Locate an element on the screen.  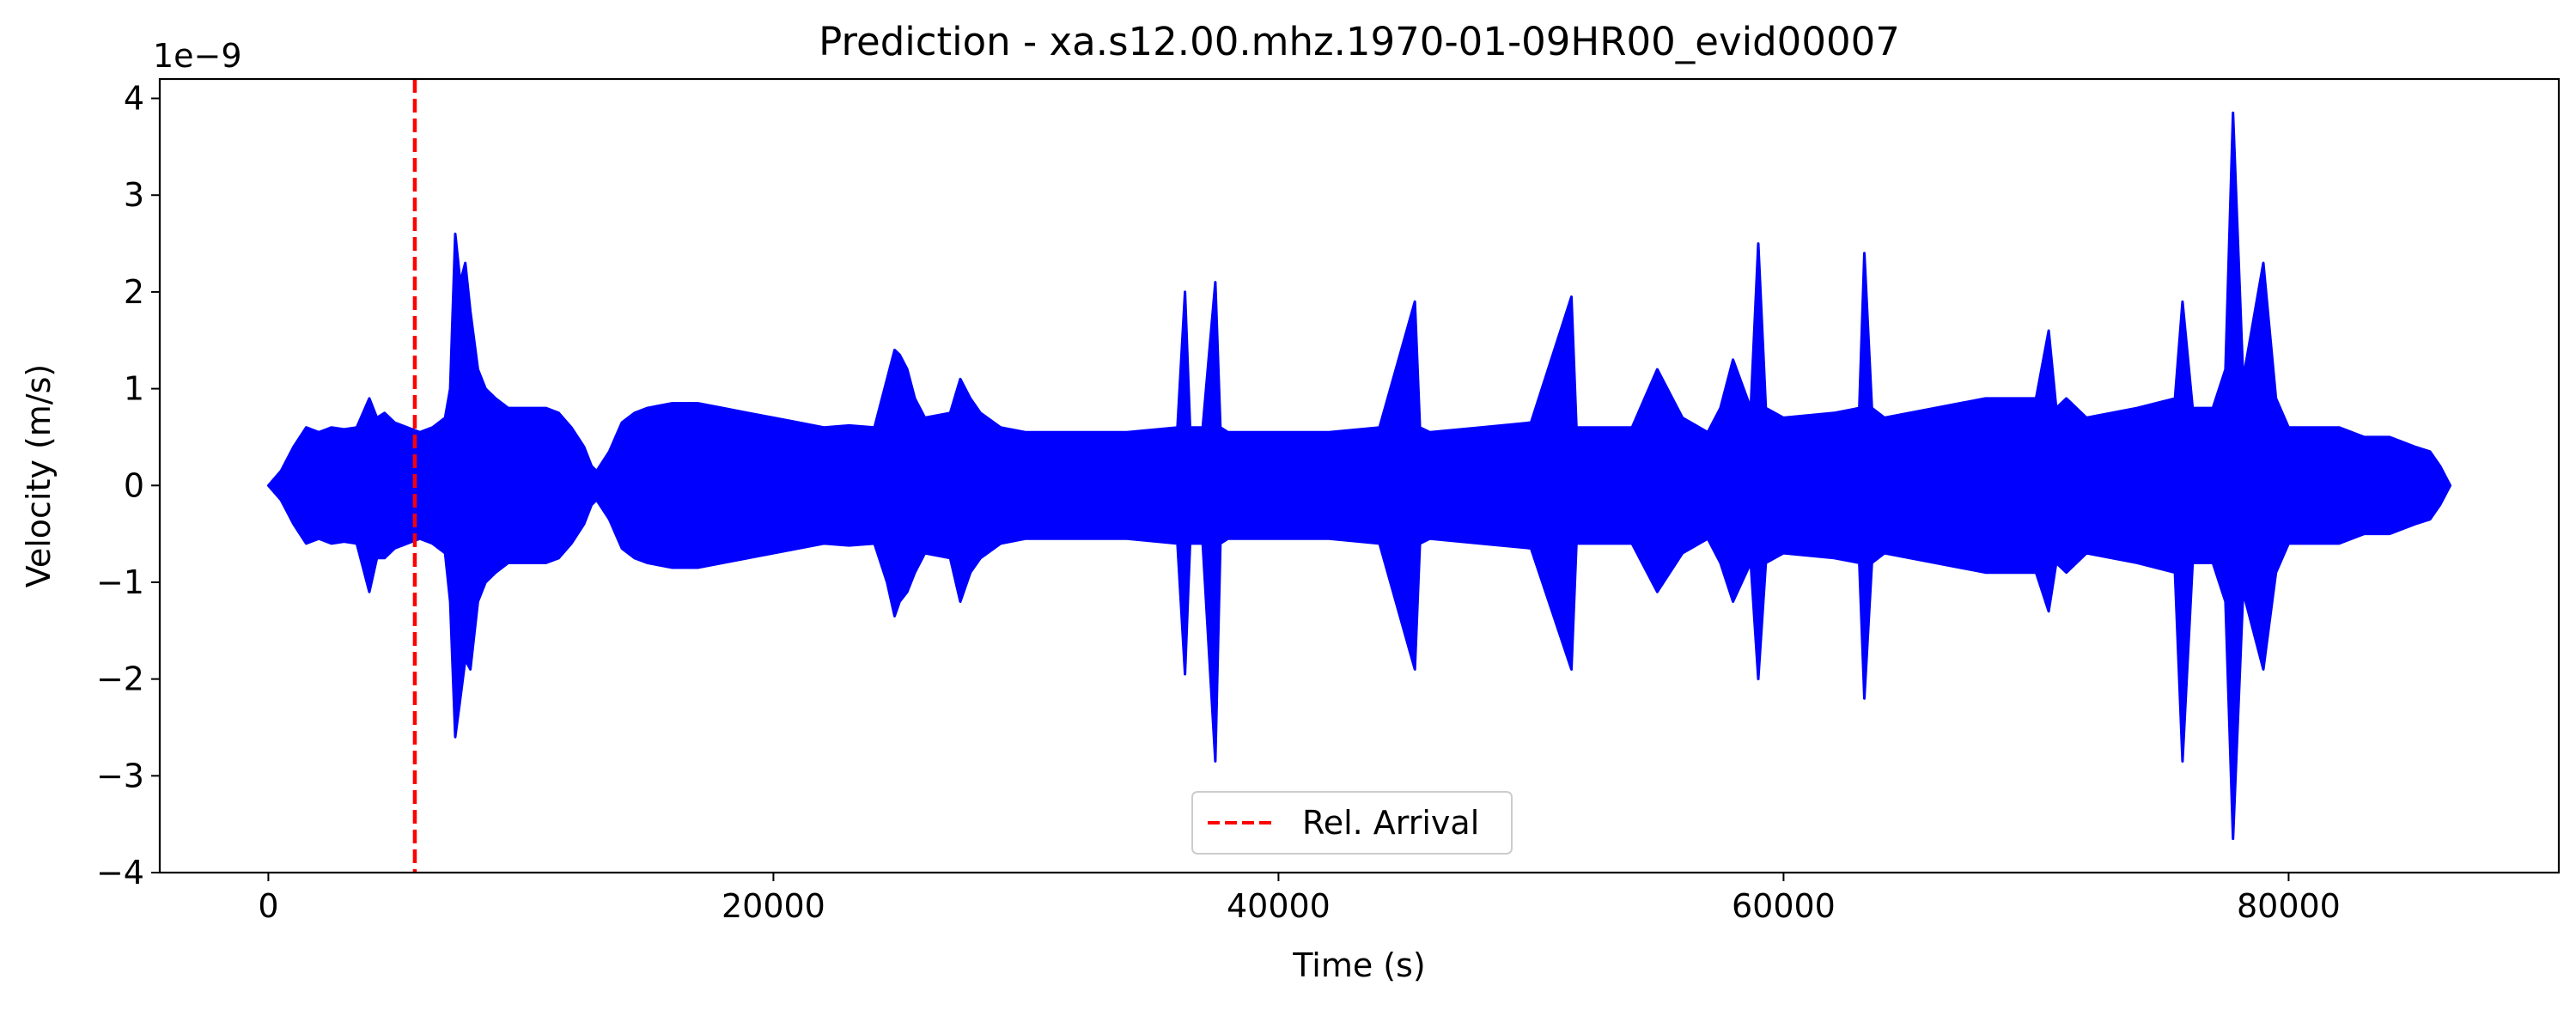
y-axis-label: Velocity (m/s) is located at coordinates (39, 475).